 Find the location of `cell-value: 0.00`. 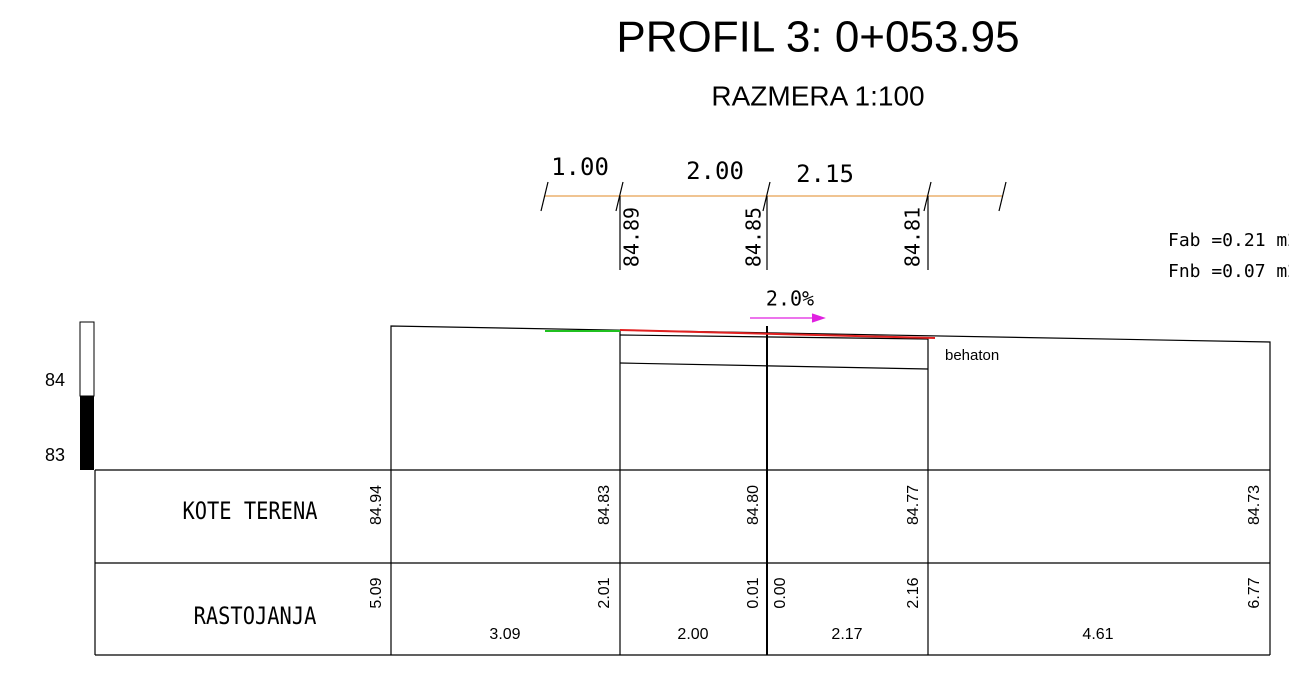

cell-value: 0.00 is located at coordinates (780, 592).